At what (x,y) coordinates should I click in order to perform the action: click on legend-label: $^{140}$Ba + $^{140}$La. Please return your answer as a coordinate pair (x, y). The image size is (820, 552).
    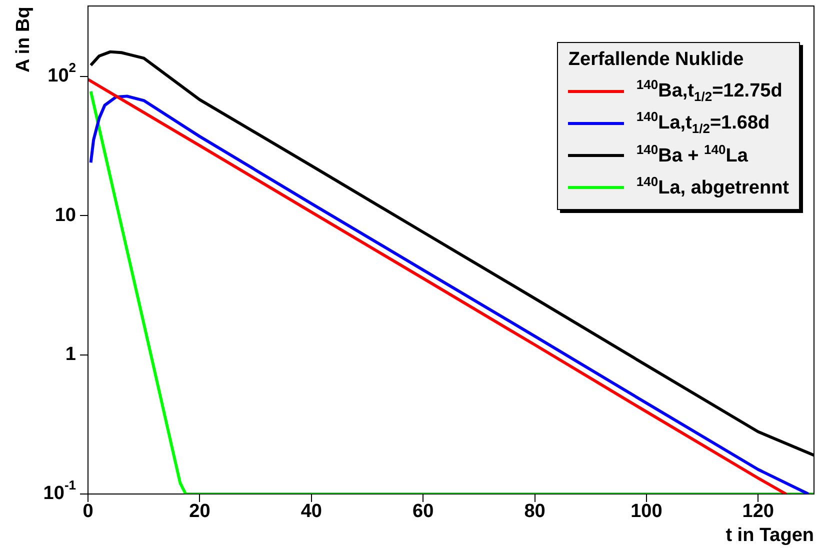
    Looking at the image, I should click on (692, 155).